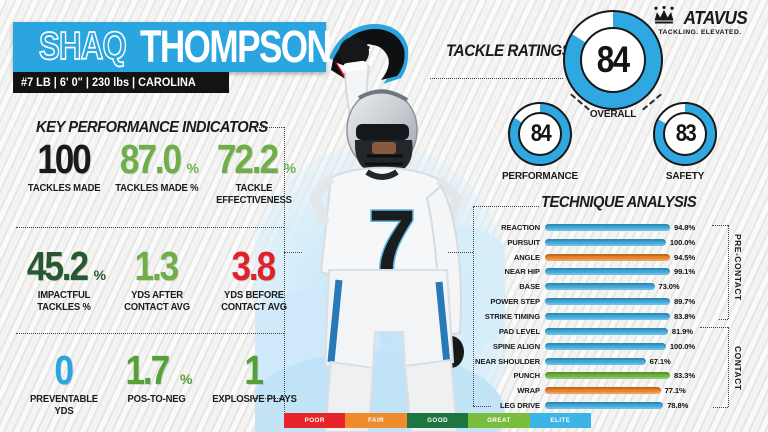 This screenshot has width=768, height=432. I want to click on bar-label: WRAP, so click(528, 391).